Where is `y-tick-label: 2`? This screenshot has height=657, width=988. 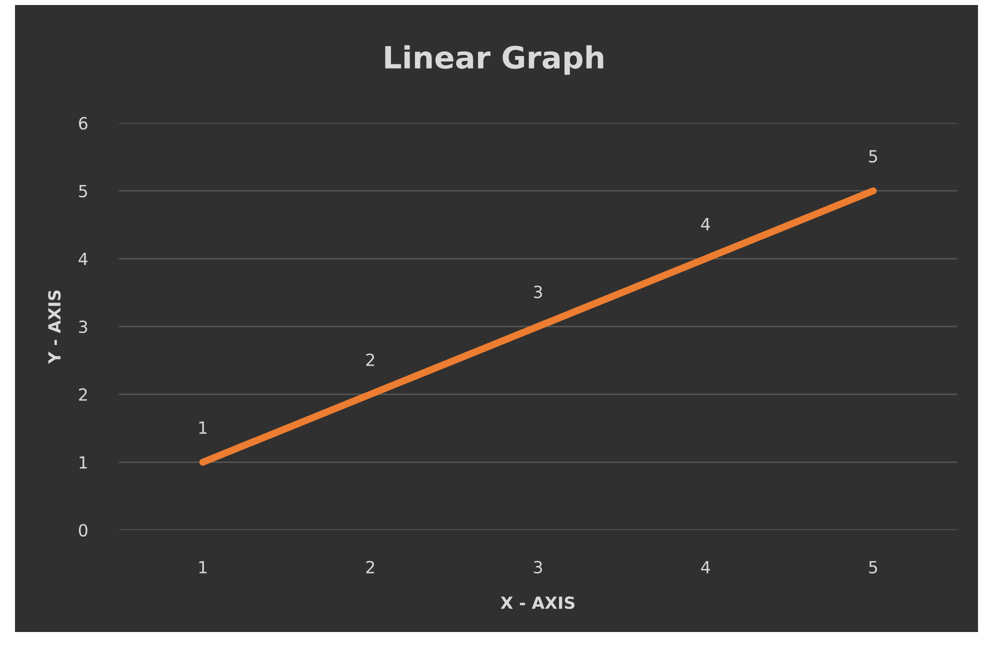 y-tick-label: 2 is located at coordinates (83, 394).